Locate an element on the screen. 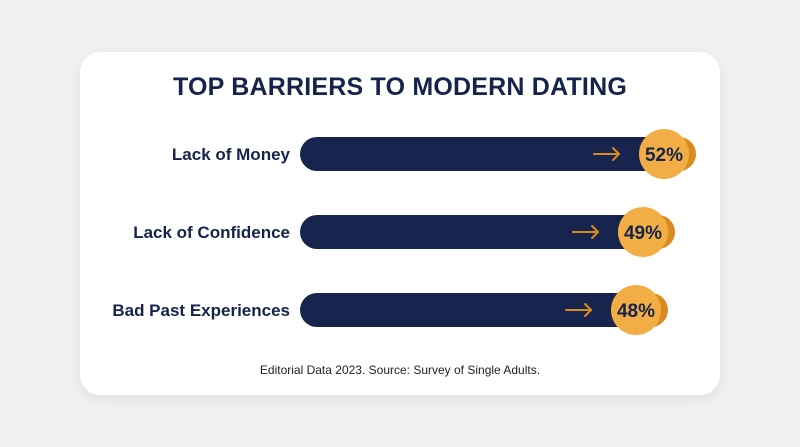 The width and height of the screenshot is (800, 447). bar-group: Lack of Confidence 49% is located at coordinates (404, 232).